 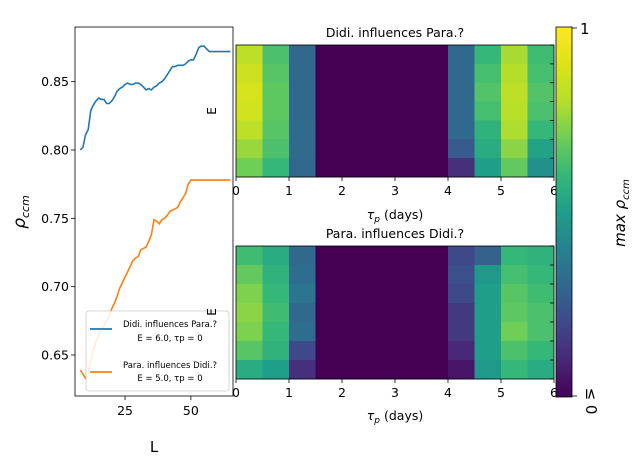 I want to click on colorbar-axis-label: max ρccm, so click(x=621, y=213).